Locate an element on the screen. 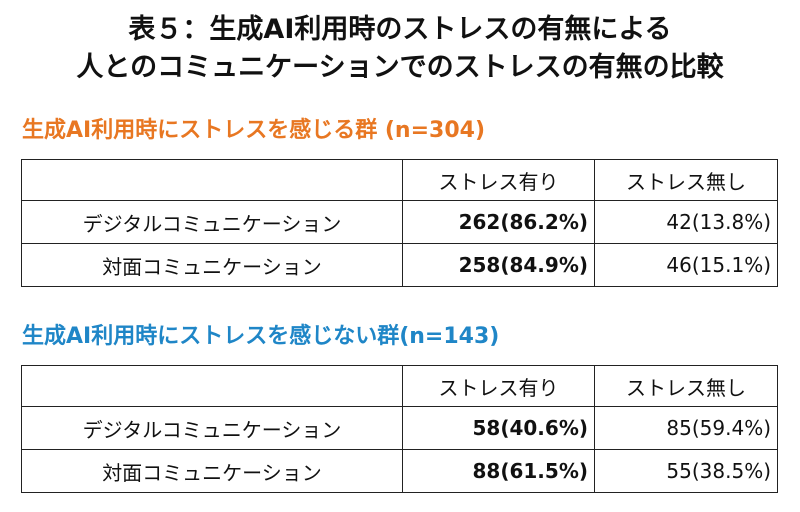  cell-with-stress: 262(86.2%) is located at coordinates (498, 222).